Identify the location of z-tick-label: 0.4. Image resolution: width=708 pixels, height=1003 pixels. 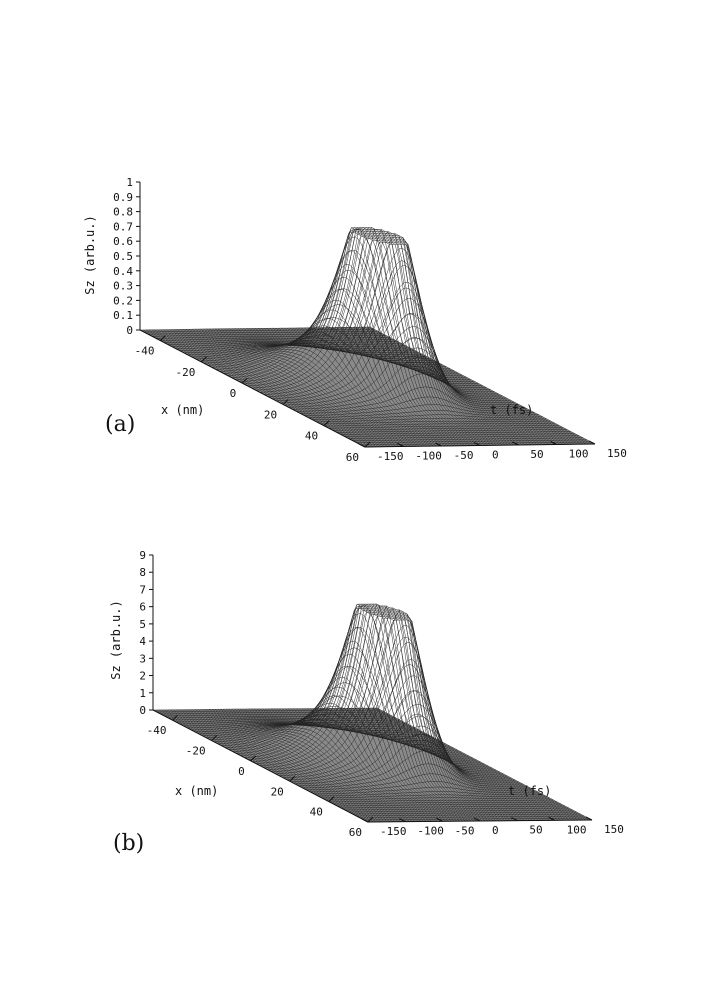
(123, 271).